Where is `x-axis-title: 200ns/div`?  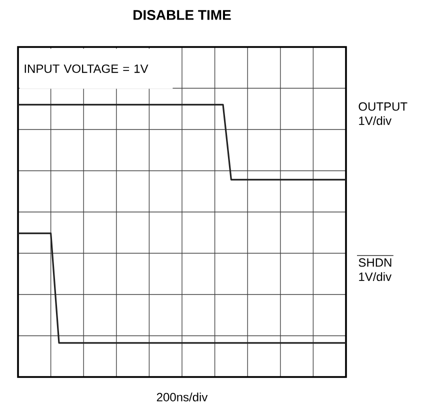
x-axis-title: 200ns/div is located at coordinates (182, 397).